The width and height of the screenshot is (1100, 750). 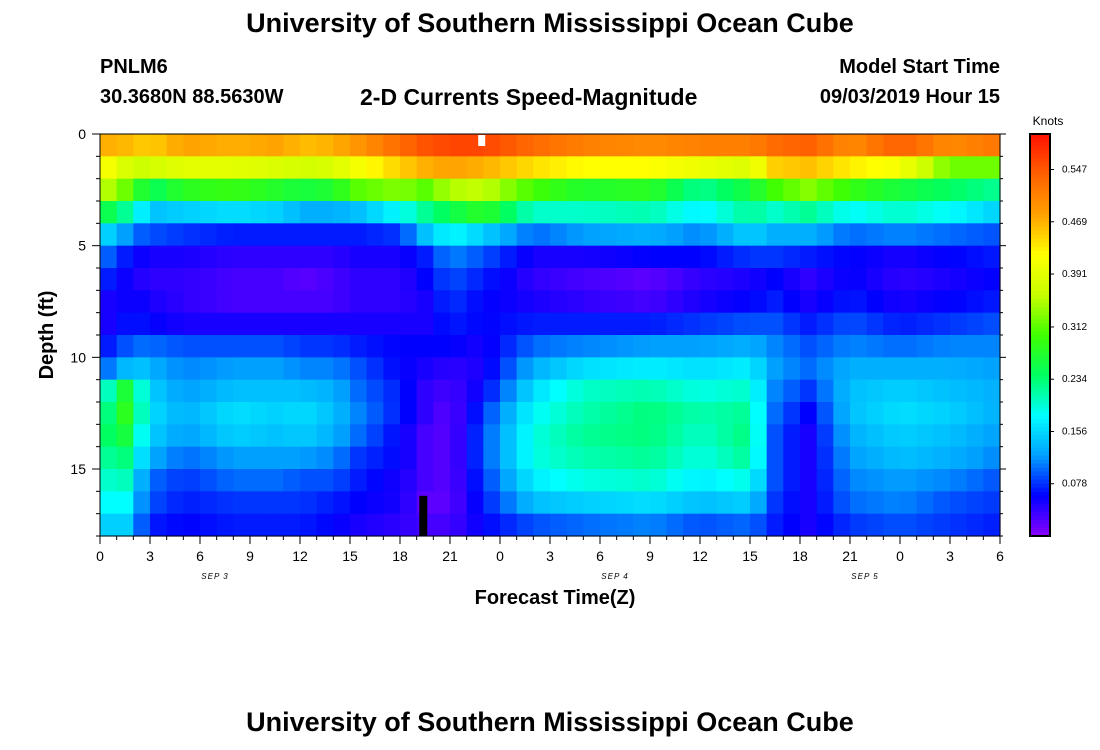 What do you see at coordinates (919, 67) in the screenshot?
I see `model-start-label: Model Start Time` at bounding box center [919, 67].